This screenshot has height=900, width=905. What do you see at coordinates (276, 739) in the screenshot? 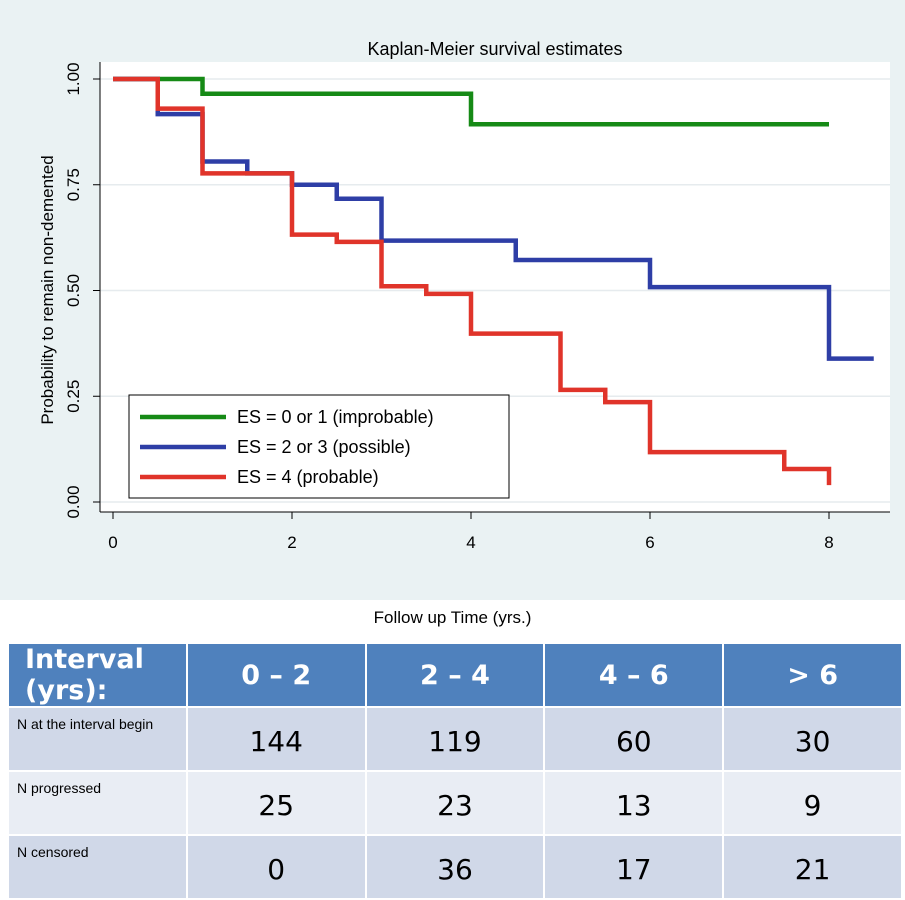
I see `table-cell: 144` at bounding box center [276, 739].